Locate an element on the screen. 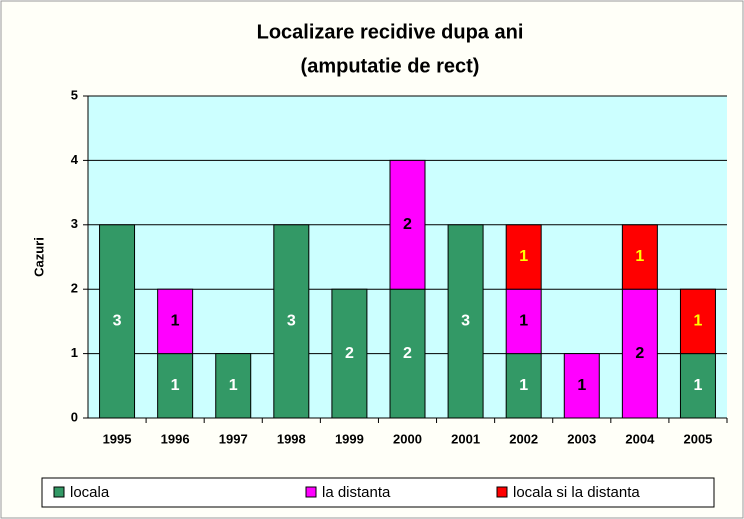  chart-title: Localizare recidive dupa ani is located at coordinates (390, 32).